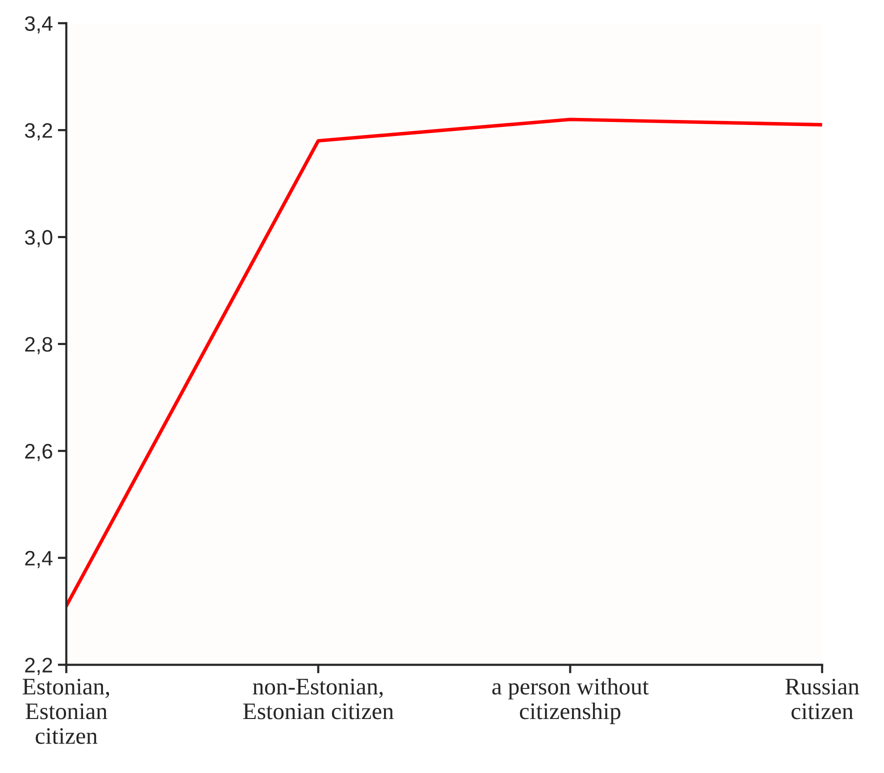  Describe the element at coordinates (38, 345) in the screenshot. I see `y-tick-label: 2,8` at that location.